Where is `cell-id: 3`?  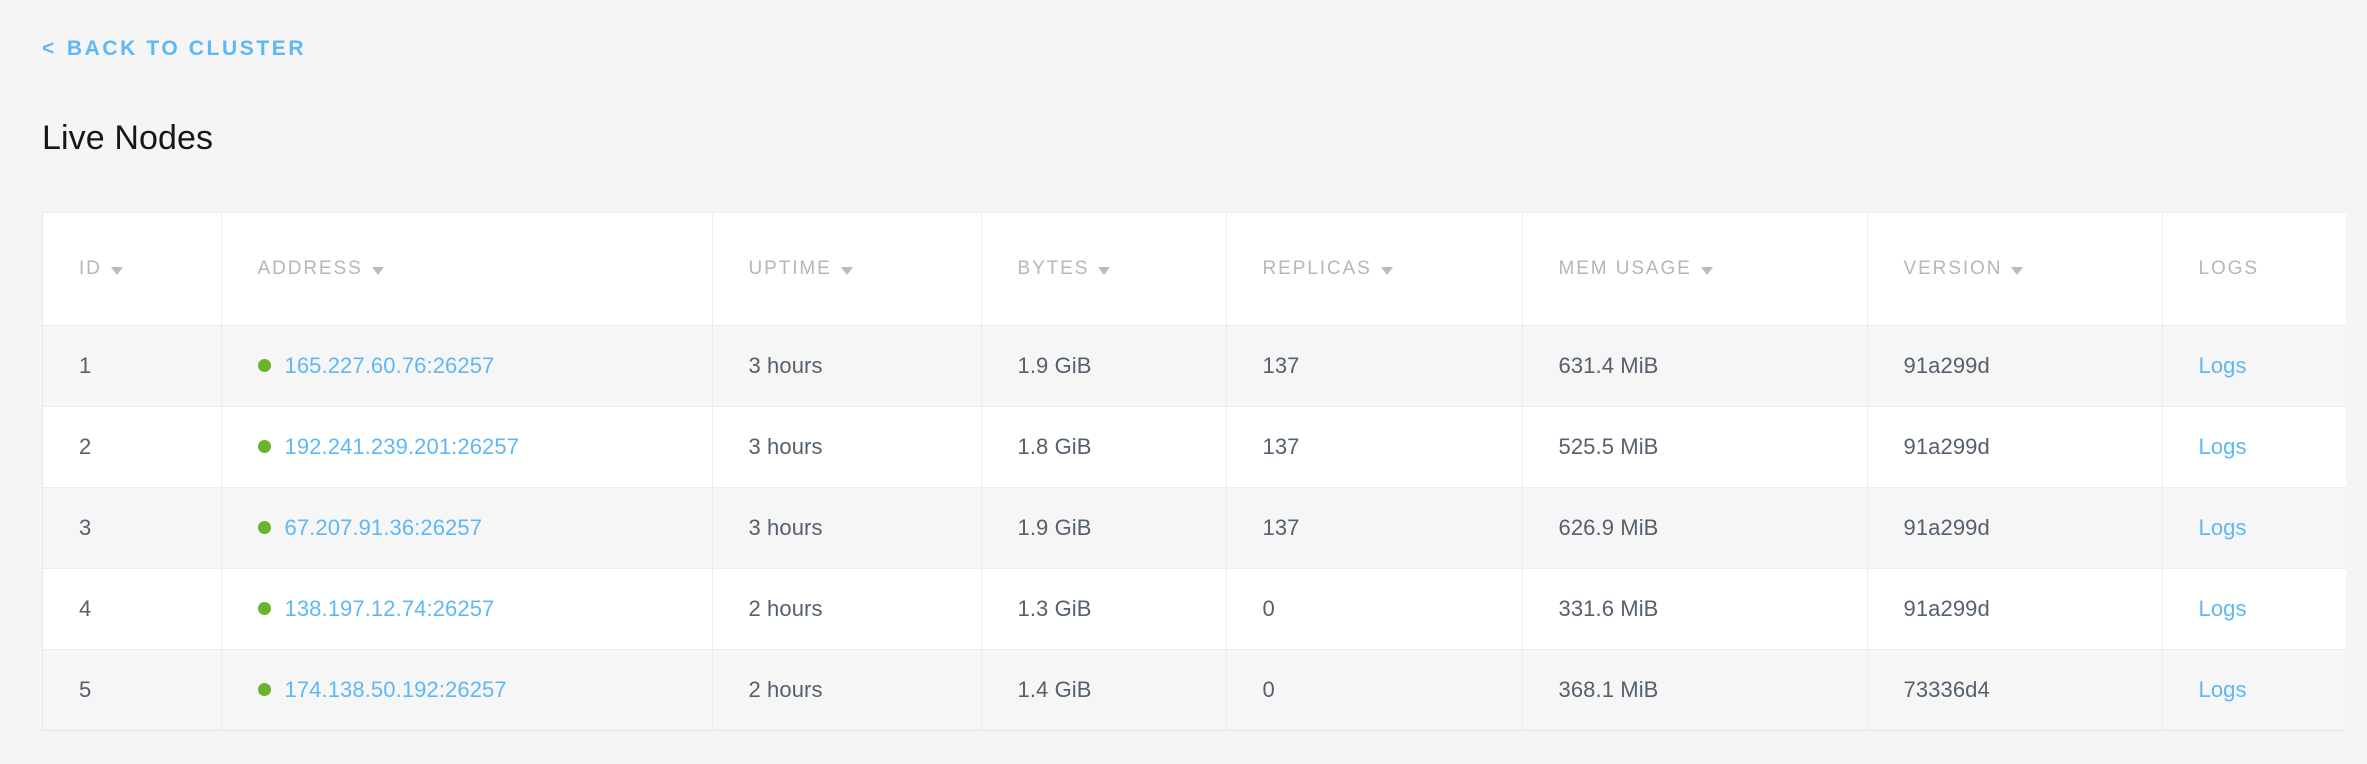
cell-id: 3 is located at coordinates (132, 528).